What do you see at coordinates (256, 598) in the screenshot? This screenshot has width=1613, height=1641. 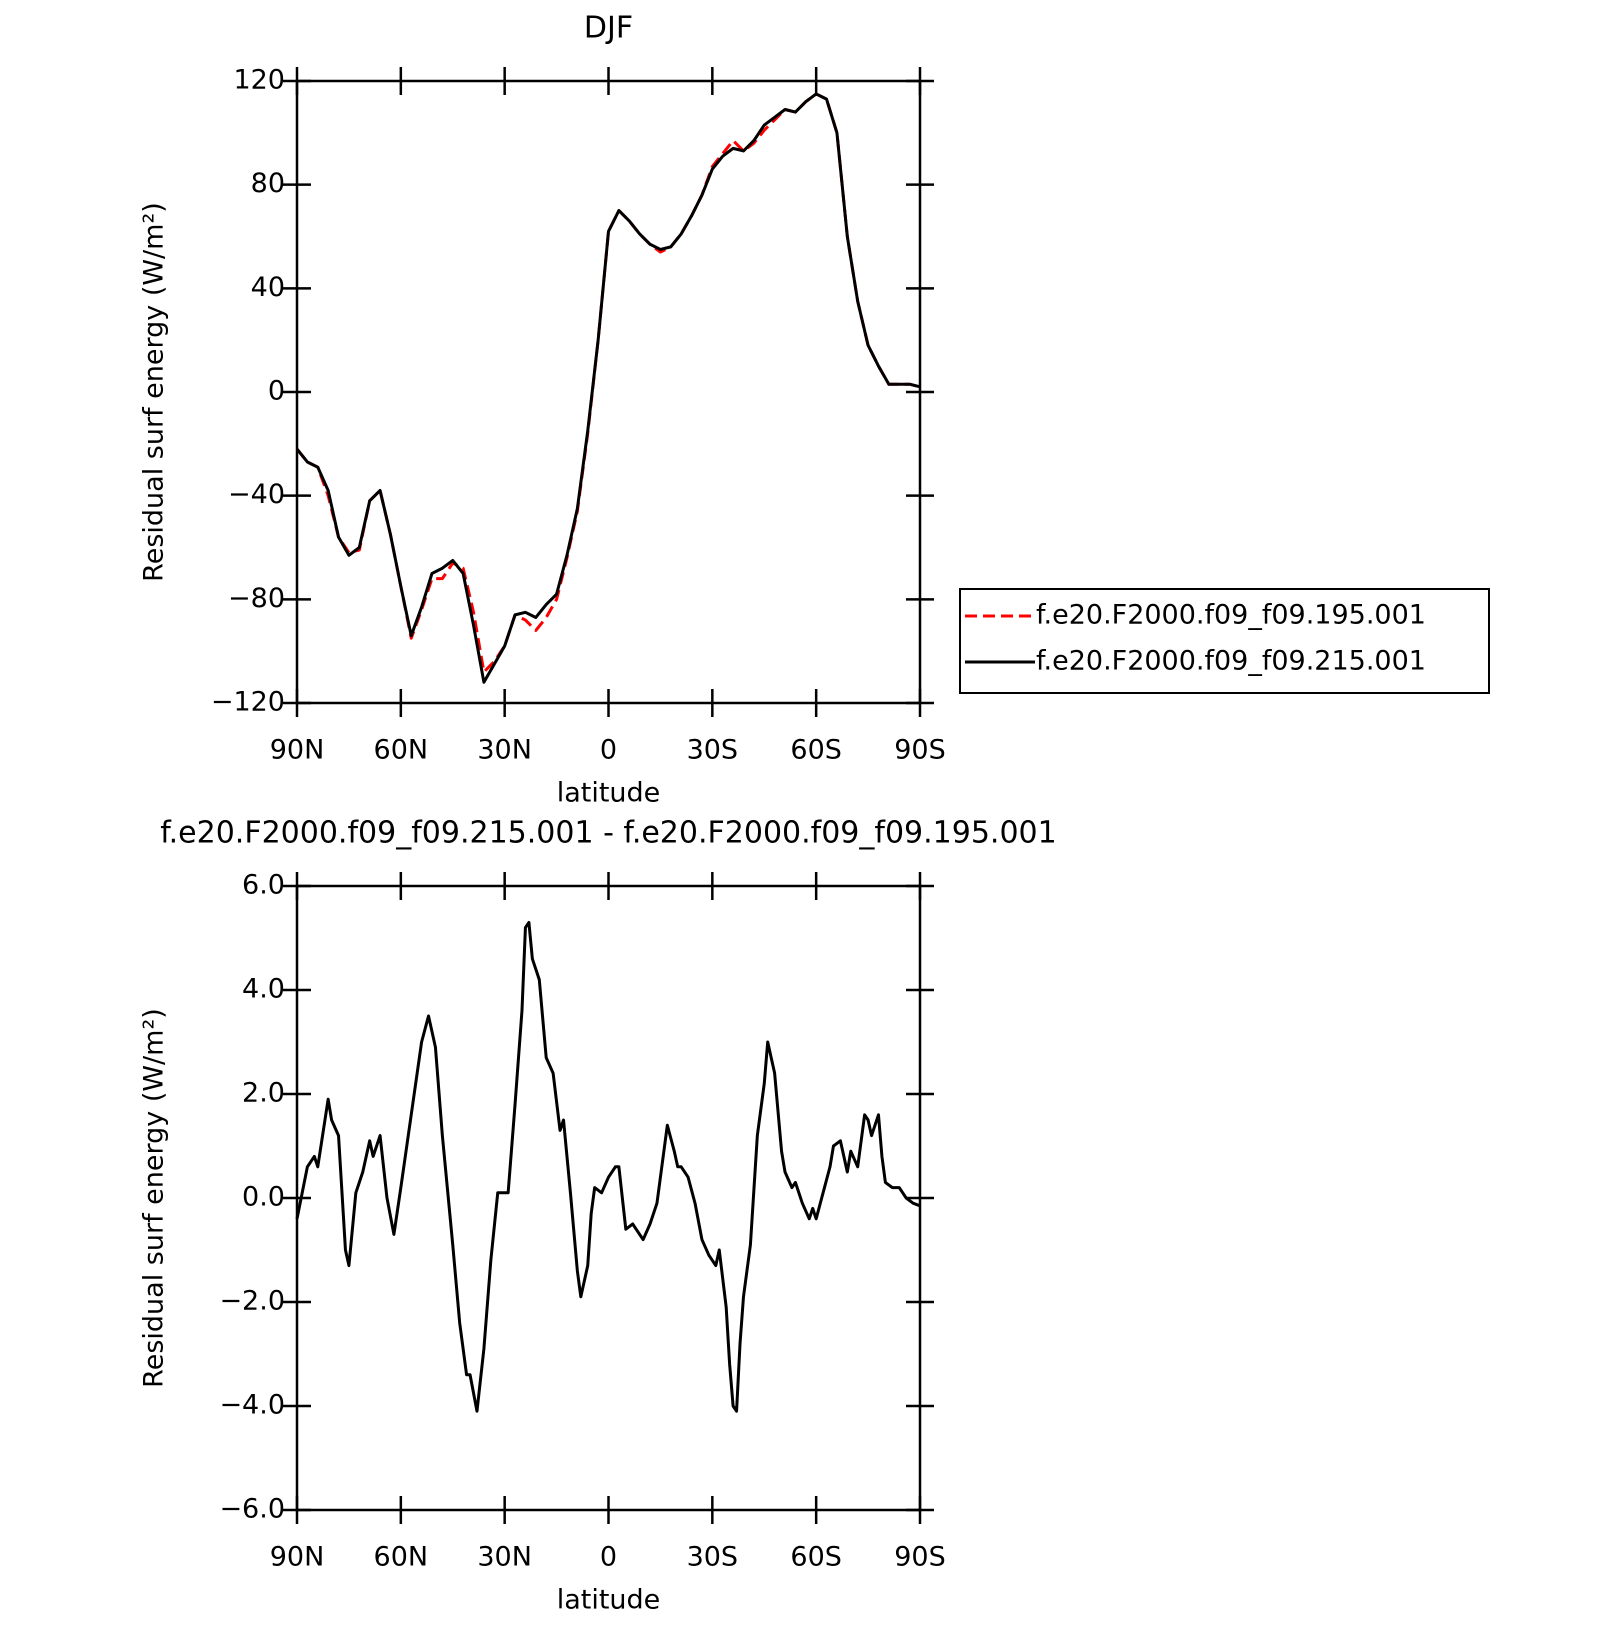 I see `y-tick-label: −80` at bounding box center [256, 598].